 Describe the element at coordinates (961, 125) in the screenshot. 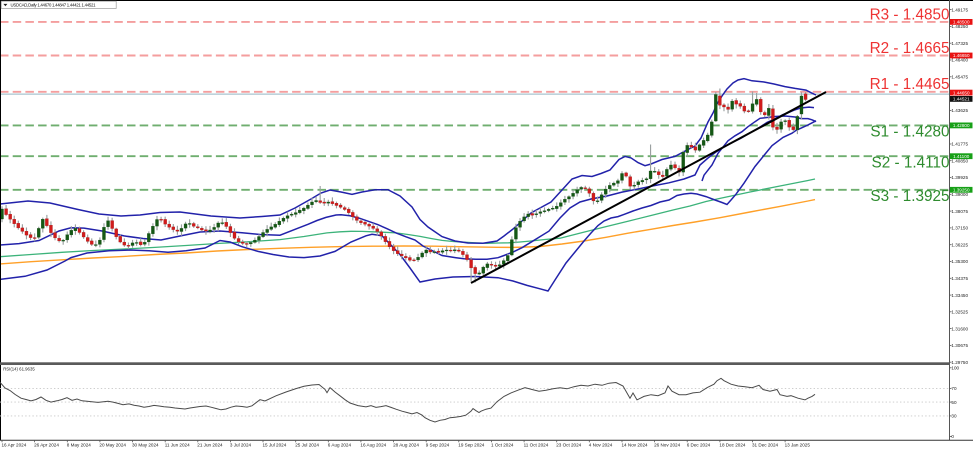

I see `svg-text: 1.42800` at that location.